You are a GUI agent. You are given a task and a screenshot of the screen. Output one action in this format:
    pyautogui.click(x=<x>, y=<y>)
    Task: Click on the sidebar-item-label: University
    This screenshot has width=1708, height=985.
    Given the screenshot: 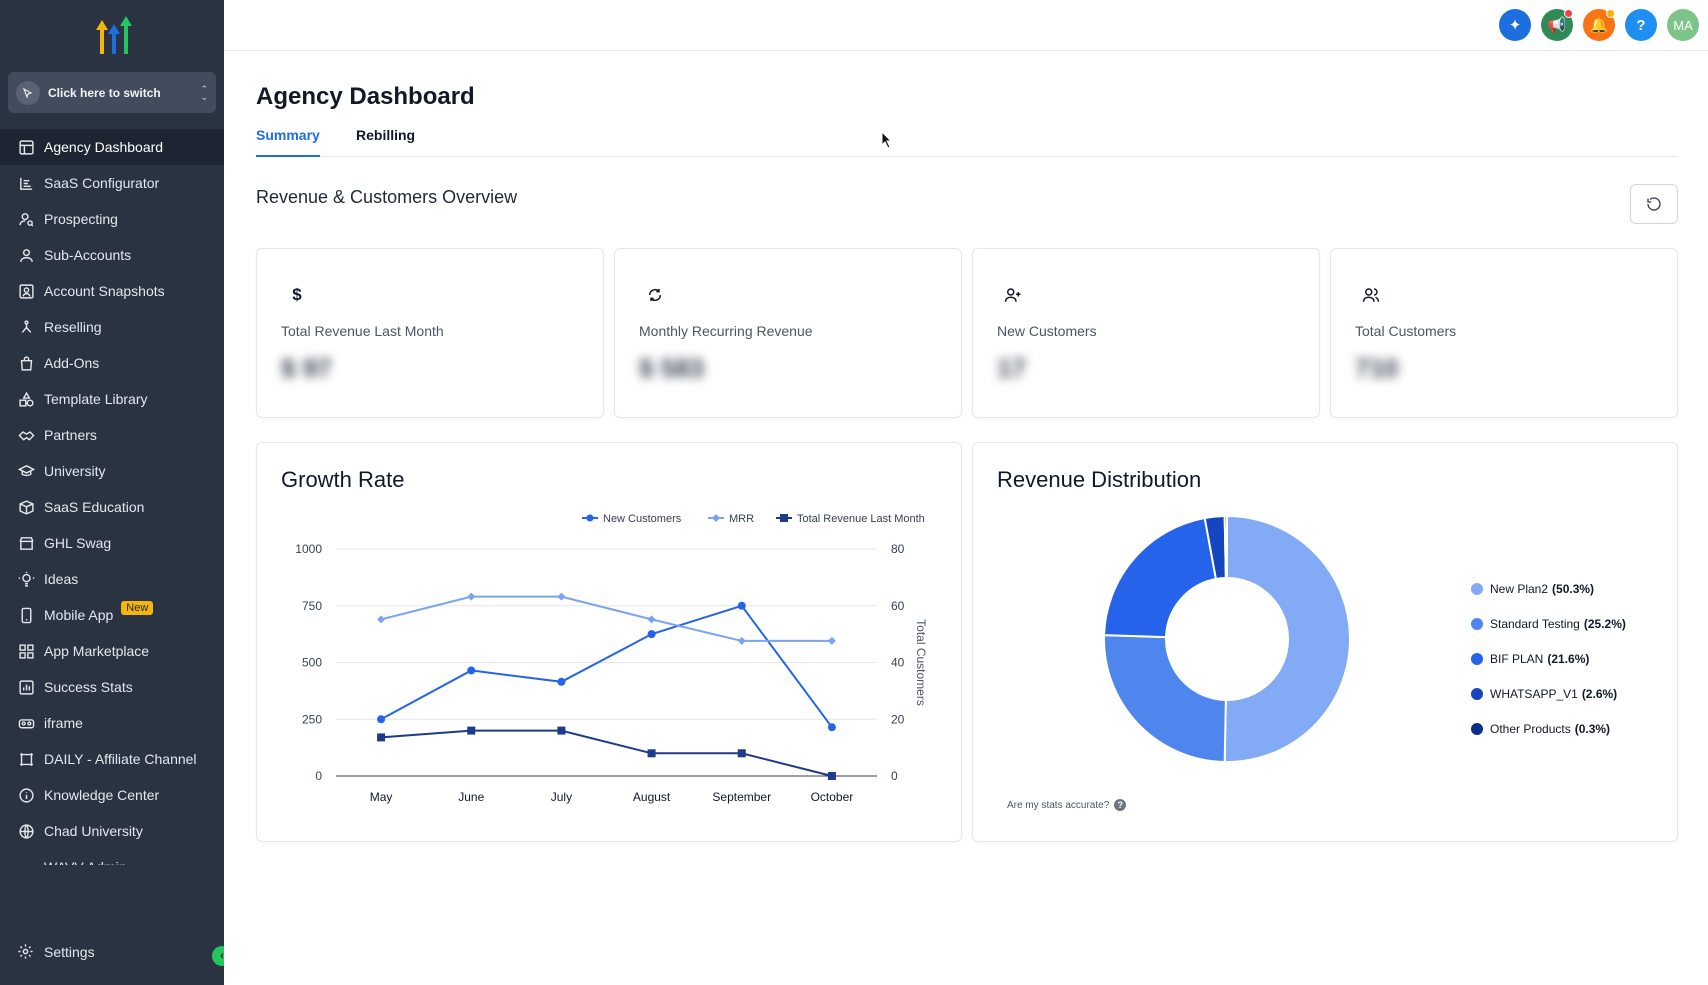 What is the action you would take?
    pyautogui.click(x=75, y=471)
    